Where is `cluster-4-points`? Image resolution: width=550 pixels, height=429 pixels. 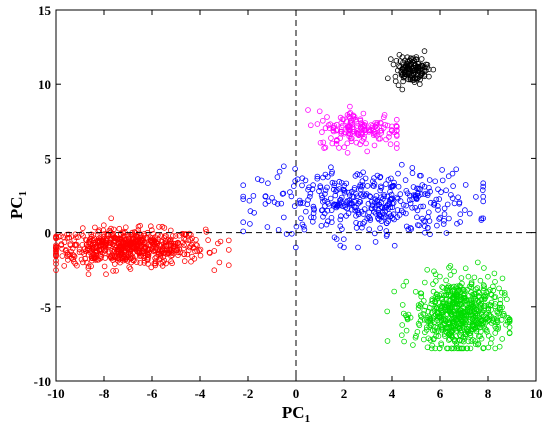
cluster-4-points is located at coordinates (410, 70).